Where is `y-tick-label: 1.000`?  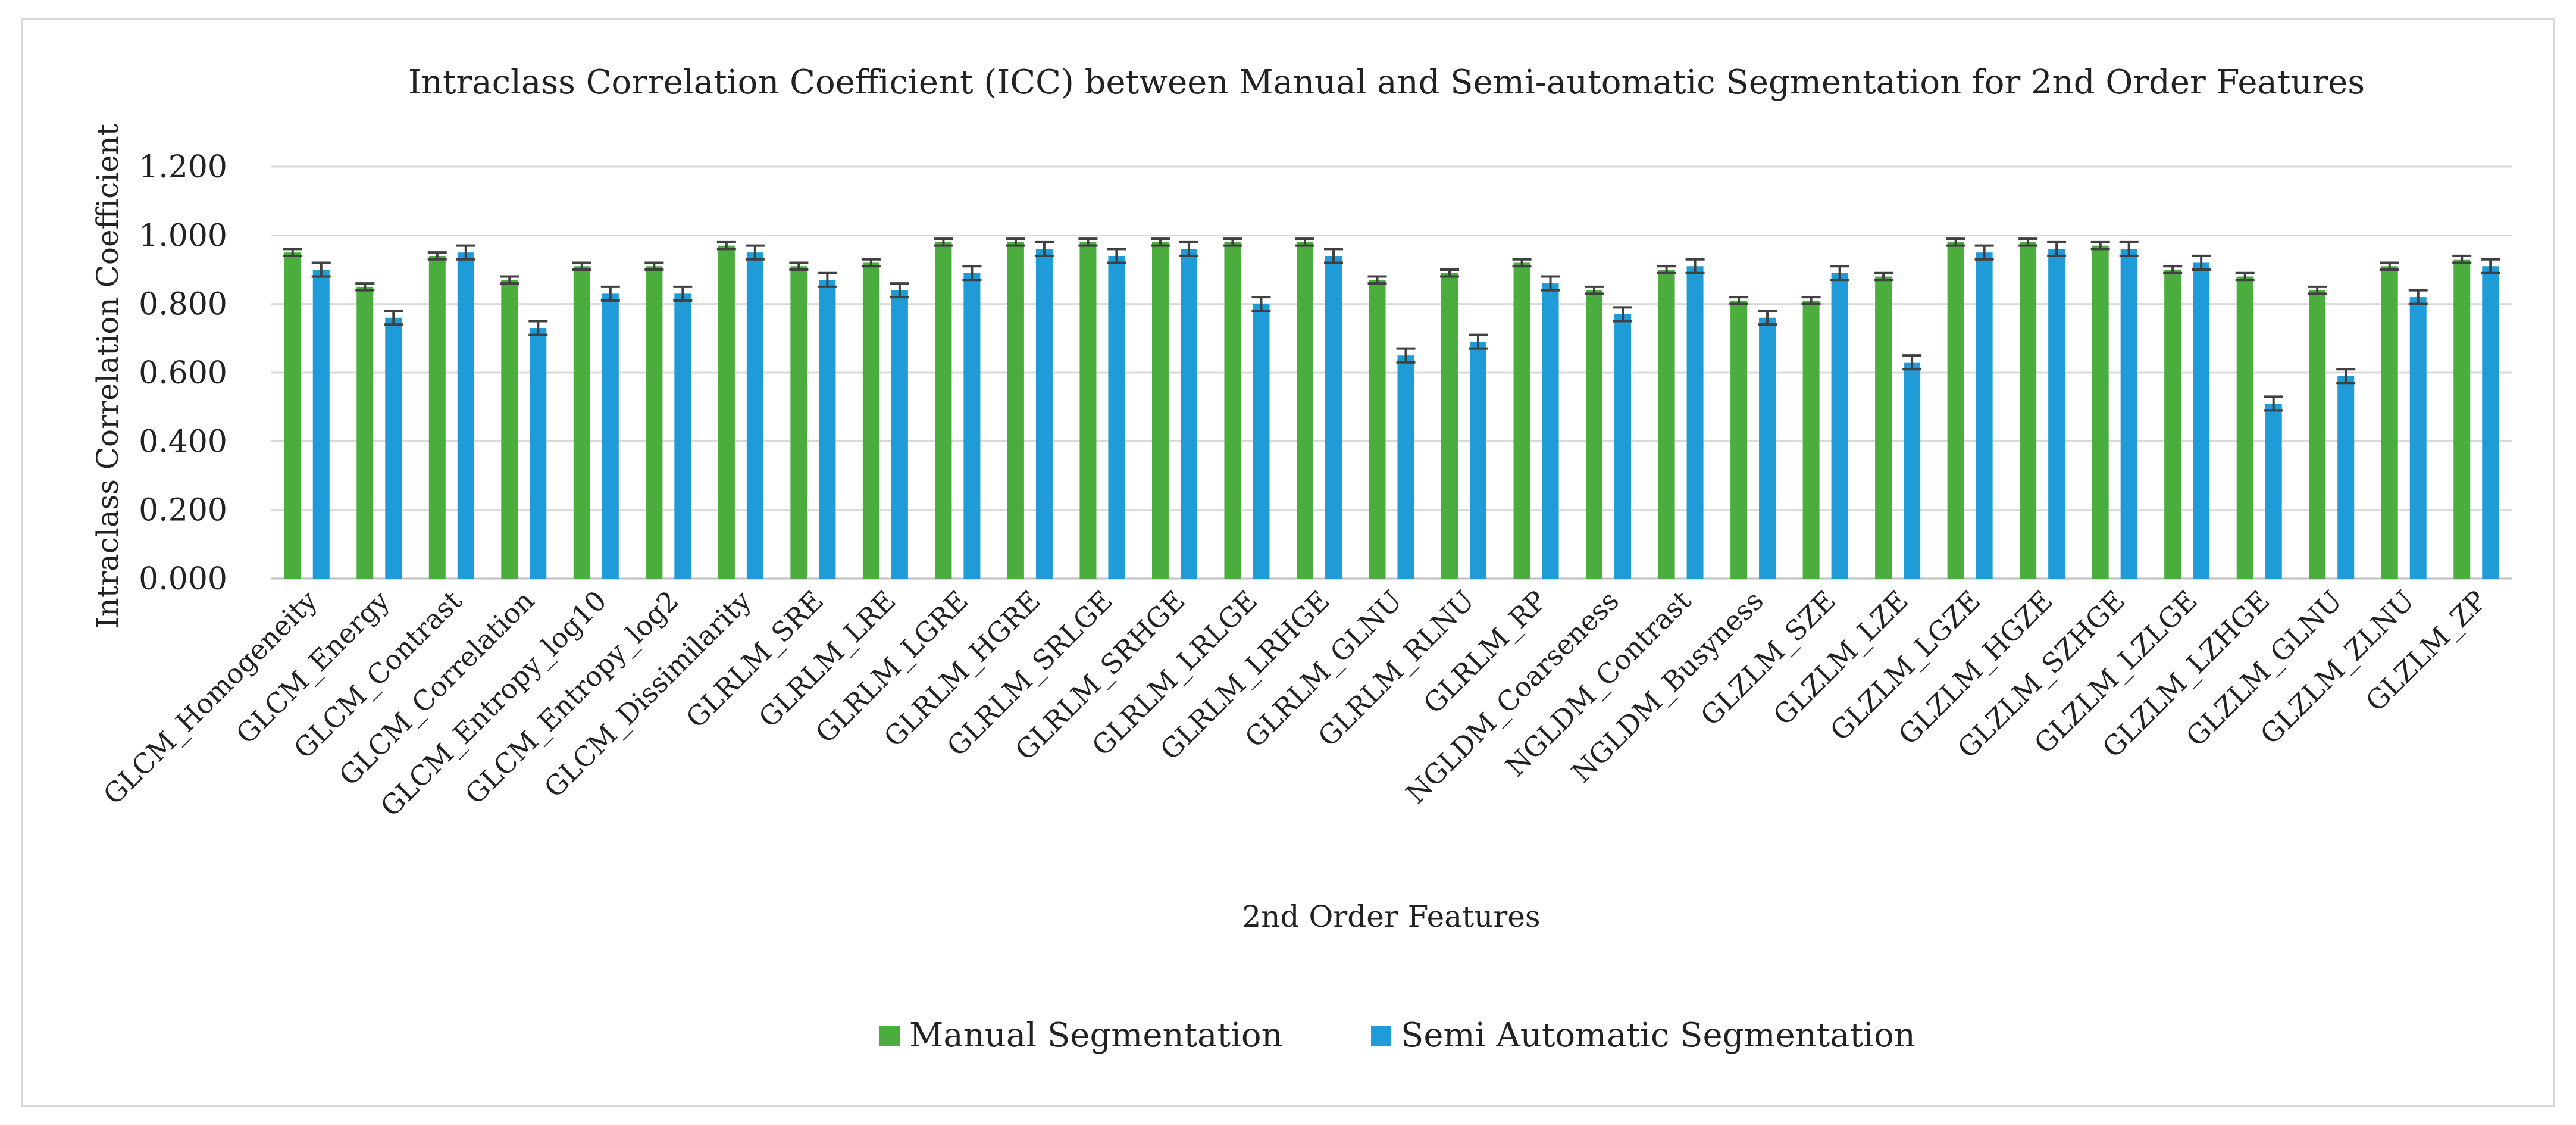 y-tick-label: 1.000 is located at coordinates (183, 236).